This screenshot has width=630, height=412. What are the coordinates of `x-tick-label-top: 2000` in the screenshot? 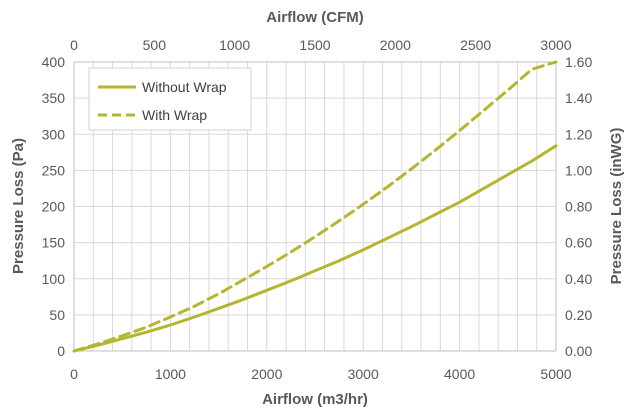 It's located at (395, 45).